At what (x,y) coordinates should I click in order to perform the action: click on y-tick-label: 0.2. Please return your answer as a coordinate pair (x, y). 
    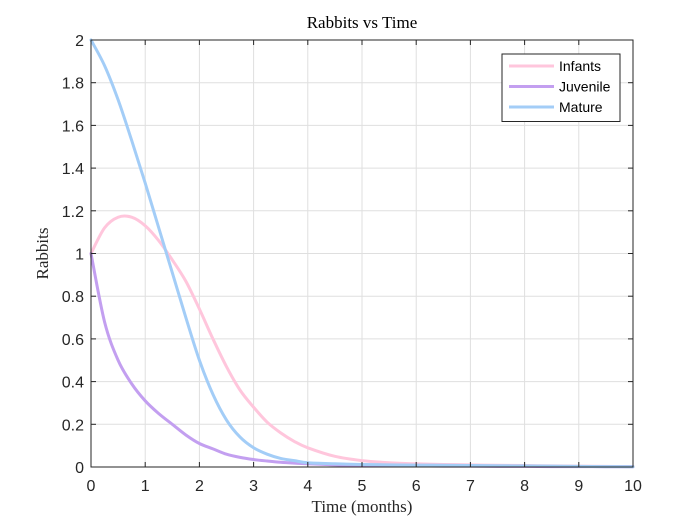
    Looking at the image, I should click on (73, 425).